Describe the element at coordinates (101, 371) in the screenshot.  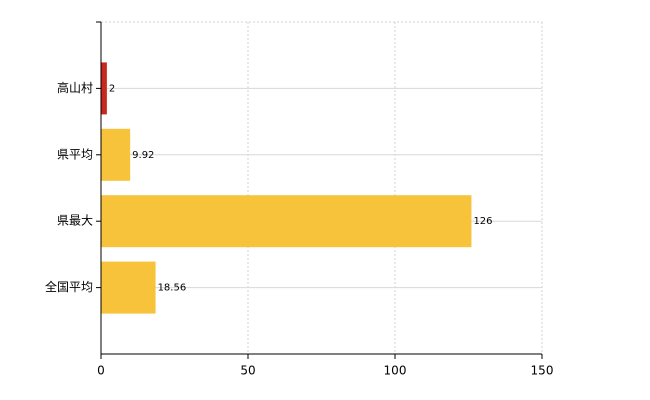
I see `x-tick-label: 0` at that location.